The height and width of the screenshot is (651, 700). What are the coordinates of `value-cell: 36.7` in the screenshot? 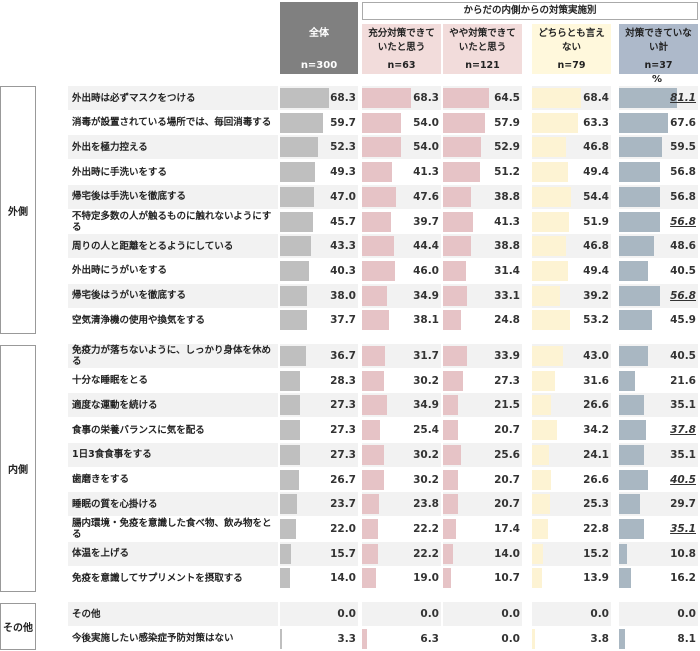 It's located at (319, 356).